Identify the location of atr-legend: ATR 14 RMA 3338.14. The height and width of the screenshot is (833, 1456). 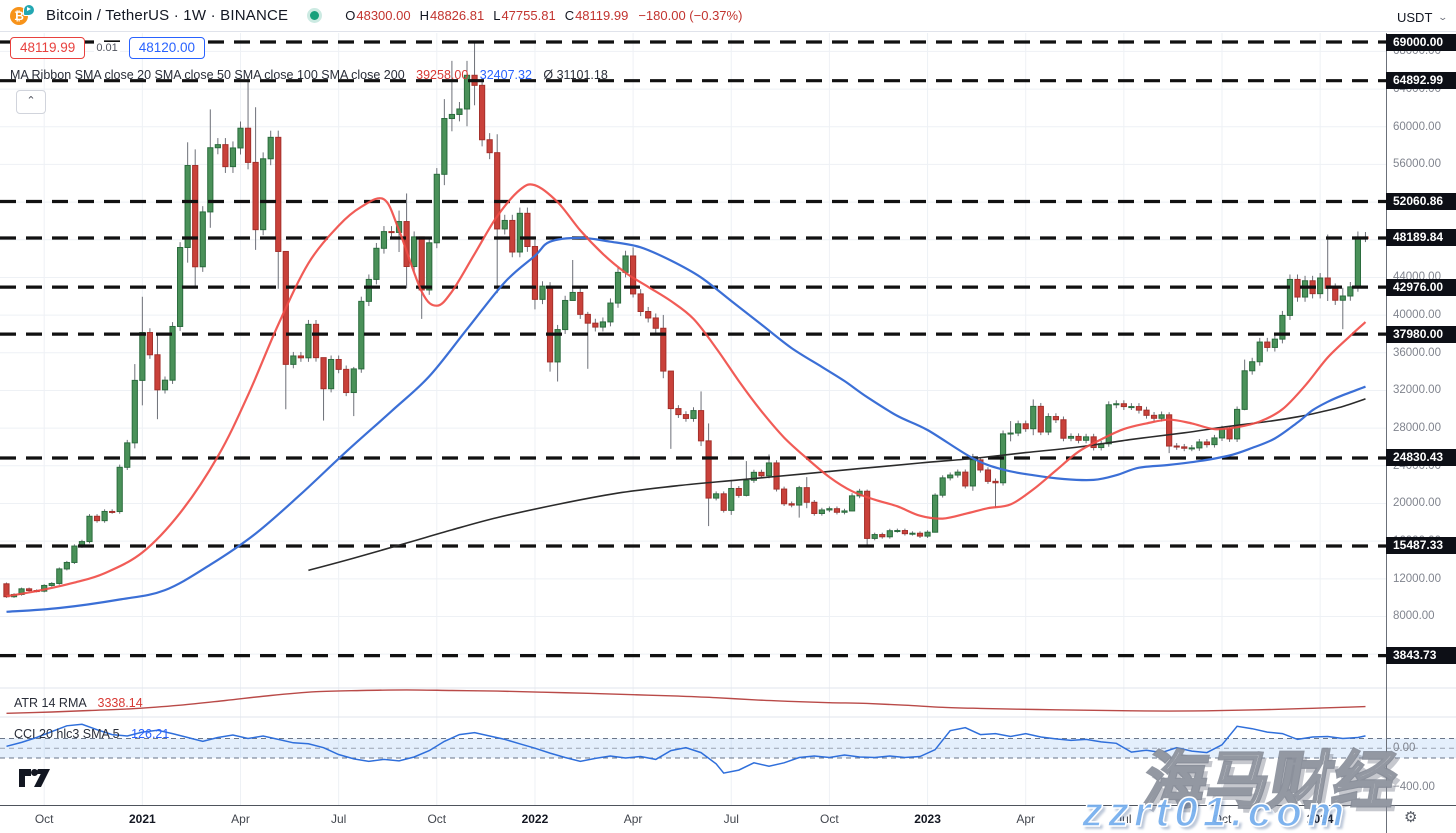
(78, 703).